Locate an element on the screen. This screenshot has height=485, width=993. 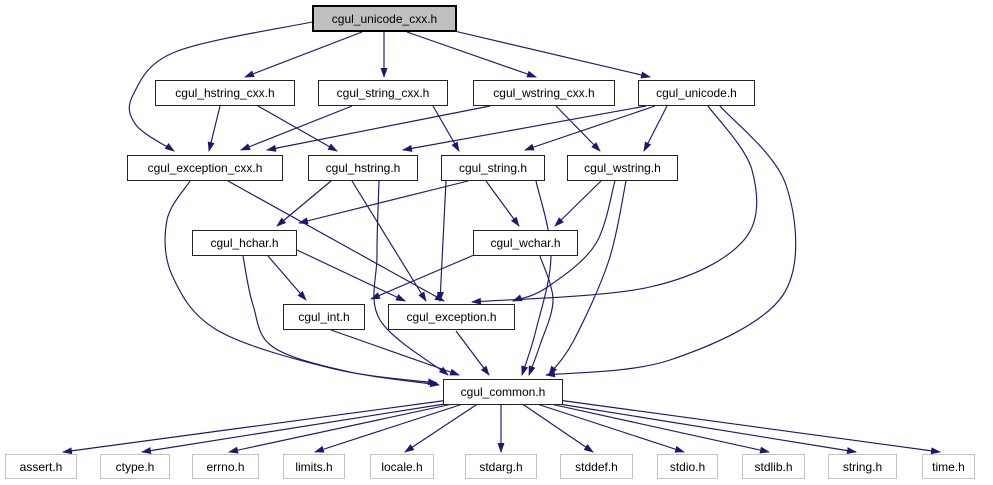
node-label: cgul_hstring_cxx.h is located at coordinates (225, 93).